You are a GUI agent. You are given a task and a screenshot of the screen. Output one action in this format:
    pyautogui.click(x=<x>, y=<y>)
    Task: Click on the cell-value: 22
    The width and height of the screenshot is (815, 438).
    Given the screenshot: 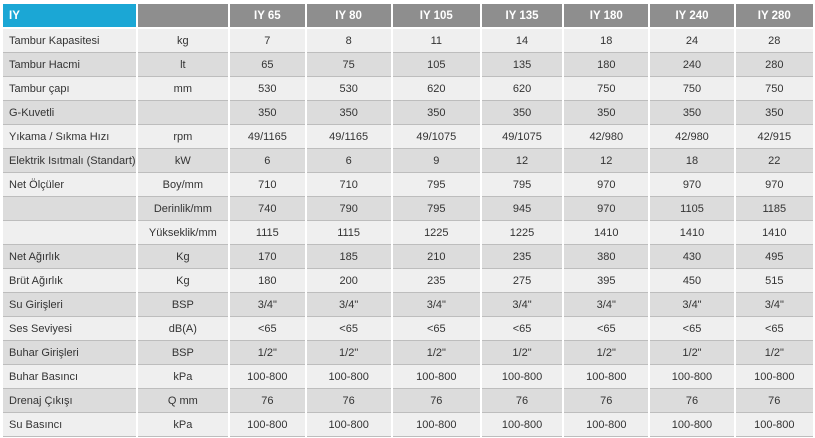 What is the action you would take?
    pyautogui.click(x=774, y=160)
    